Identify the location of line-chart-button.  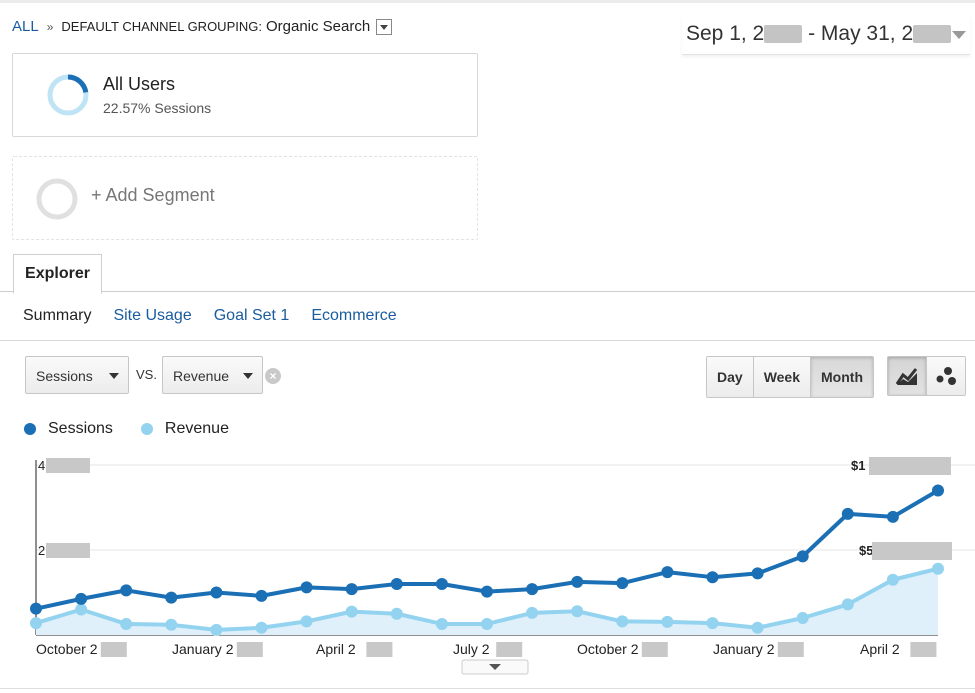
(907, 376).